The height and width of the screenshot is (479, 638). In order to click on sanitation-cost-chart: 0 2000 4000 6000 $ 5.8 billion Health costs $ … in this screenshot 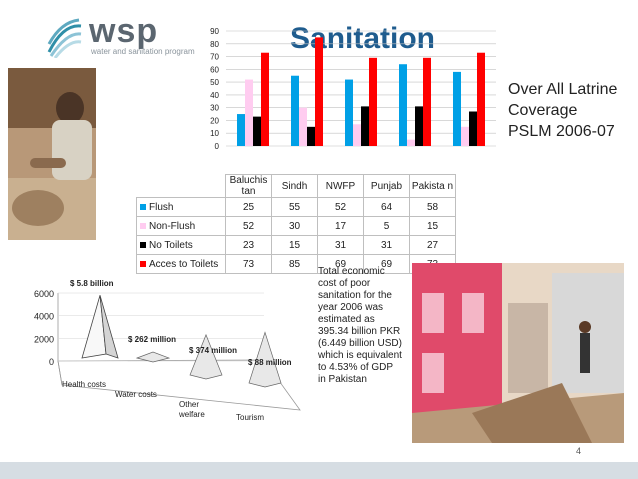, I will do `click(167, 350)`.